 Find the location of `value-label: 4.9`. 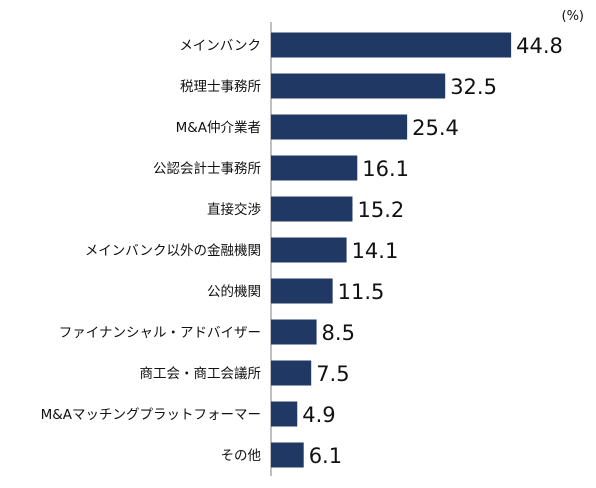

value-label: 4.9 is located at coordinates (318, 415).